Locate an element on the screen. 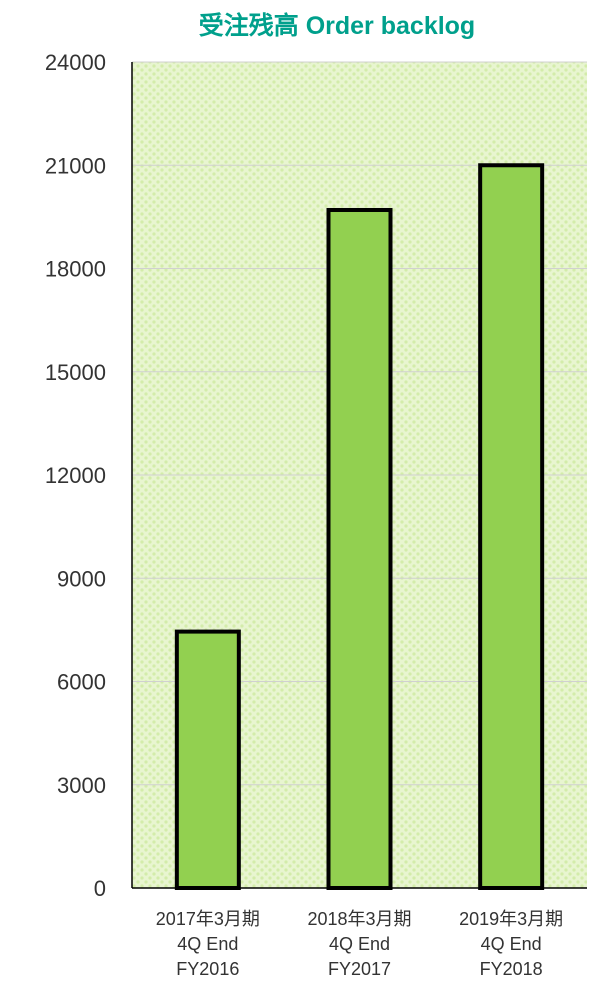  y-tick-label: 24000 is located at coordinates (75, 62).